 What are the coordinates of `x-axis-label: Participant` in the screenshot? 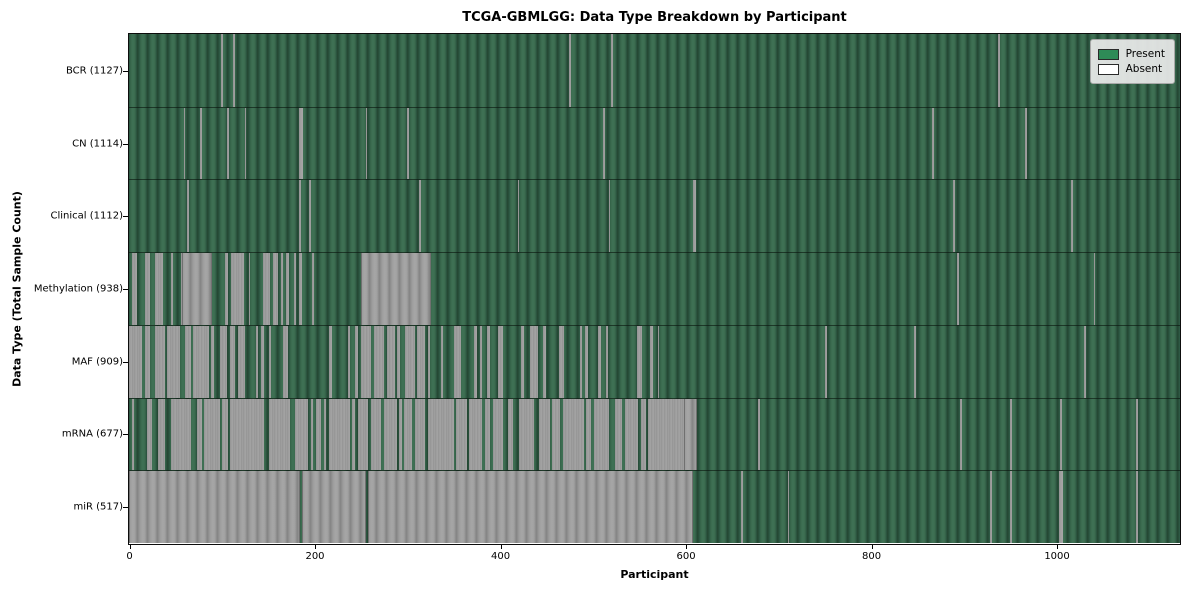 It's located at (654, 574).